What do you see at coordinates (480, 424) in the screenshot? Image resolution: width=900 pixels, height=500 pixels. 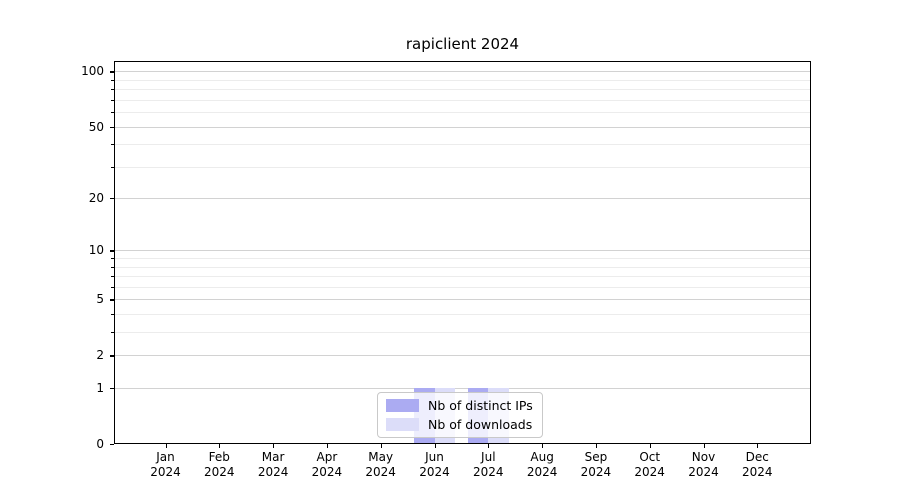 I see `legend-label-downloads: Nb of downloads` at bounding box center [480, 424].